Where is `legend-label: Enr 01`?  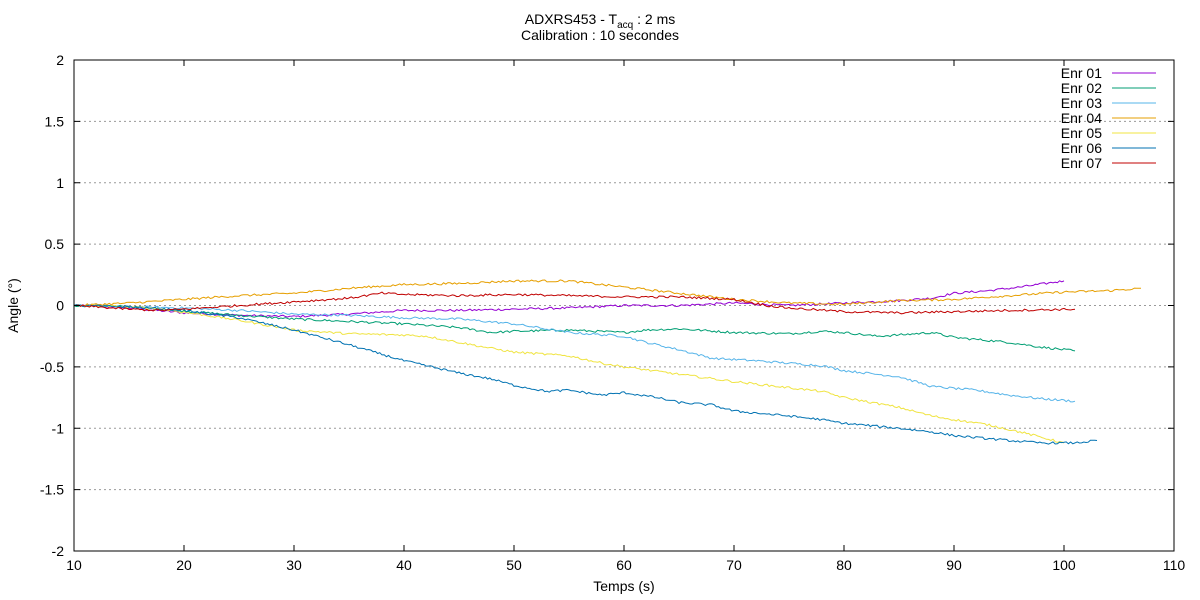 legend-label: Enr 01 is located at coordinates (1081, 73).